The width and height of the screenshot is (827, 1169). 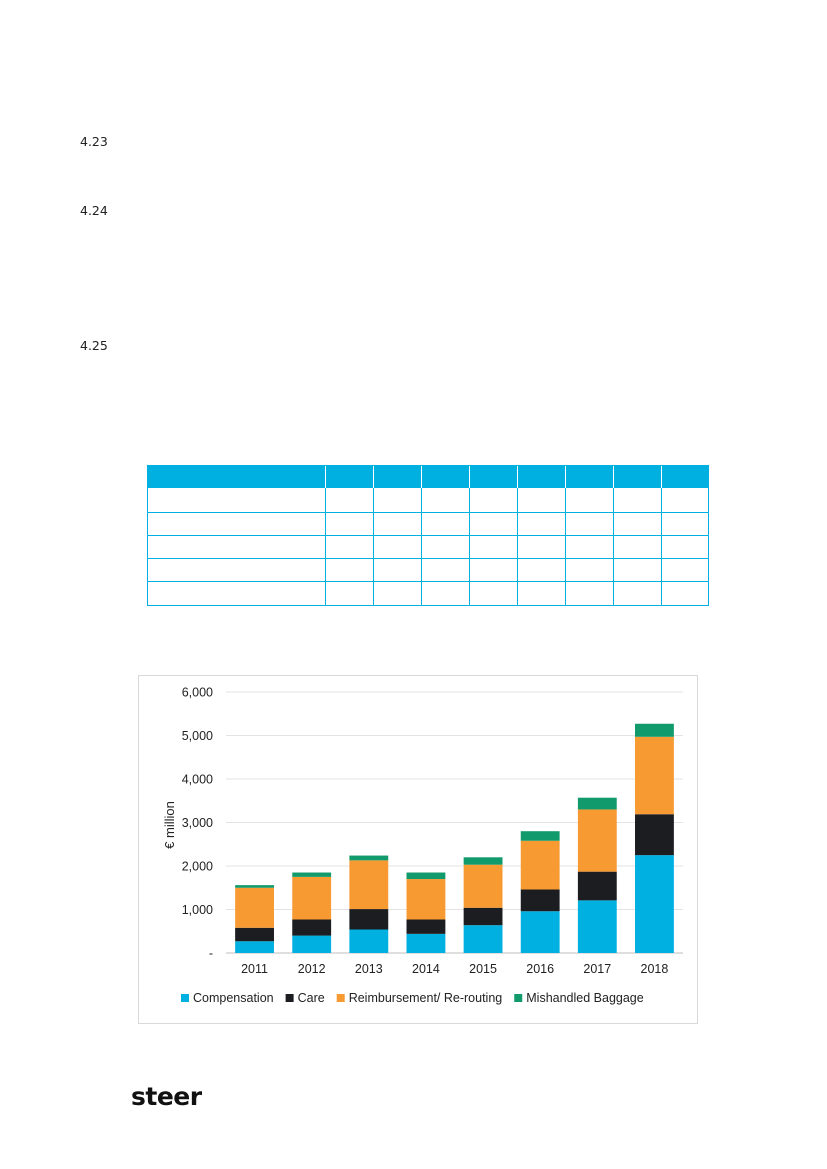 I want to click on legend-label: Reimbursement/ Re-routing, so click(x=426, y=998).